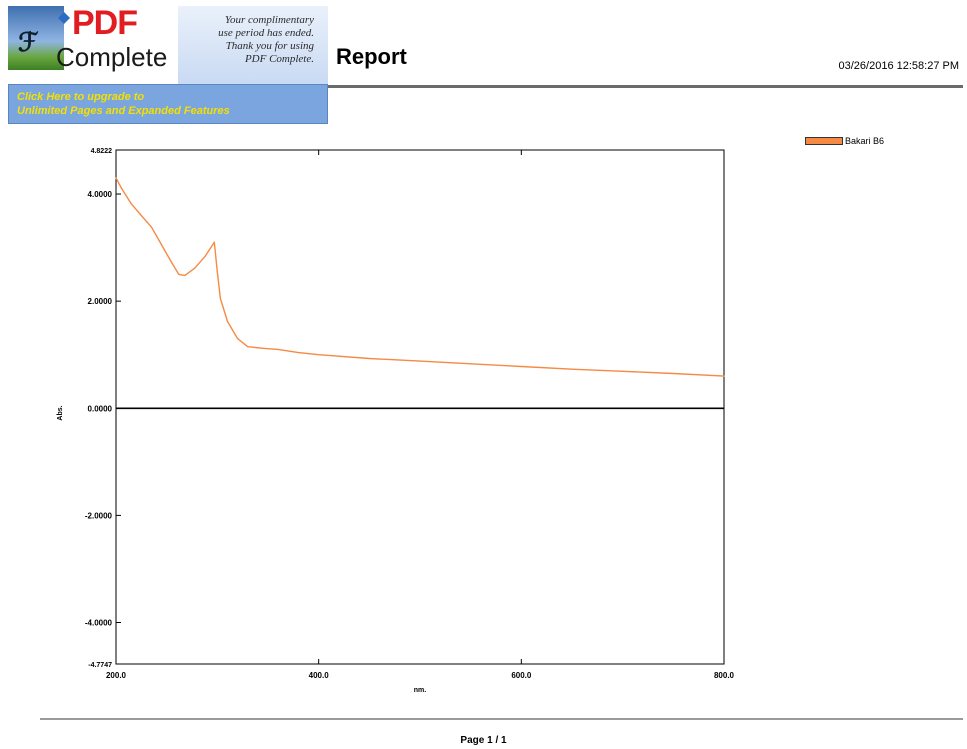 The width and height of the screenshot is (967, 749). What do you see at coordinates (100, 408) in the screenshot?
I see `y-tick-label: 0.0000` at bounding box center [100, 408].